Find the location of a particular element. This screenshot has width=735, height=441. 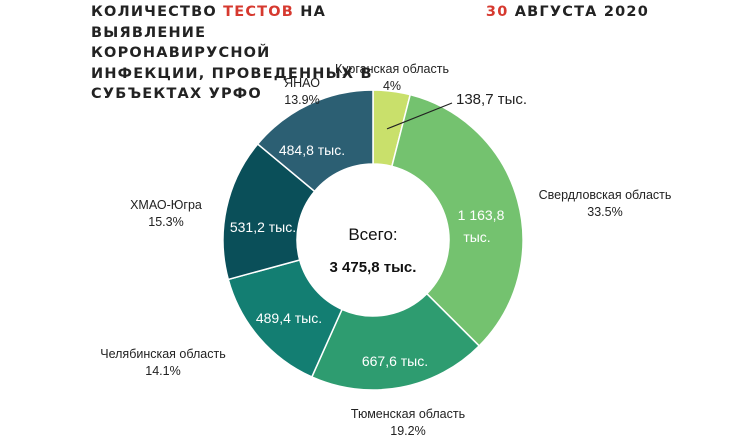

date-rest: АВГУСТА 2020 is located at coordinates (578, 12).